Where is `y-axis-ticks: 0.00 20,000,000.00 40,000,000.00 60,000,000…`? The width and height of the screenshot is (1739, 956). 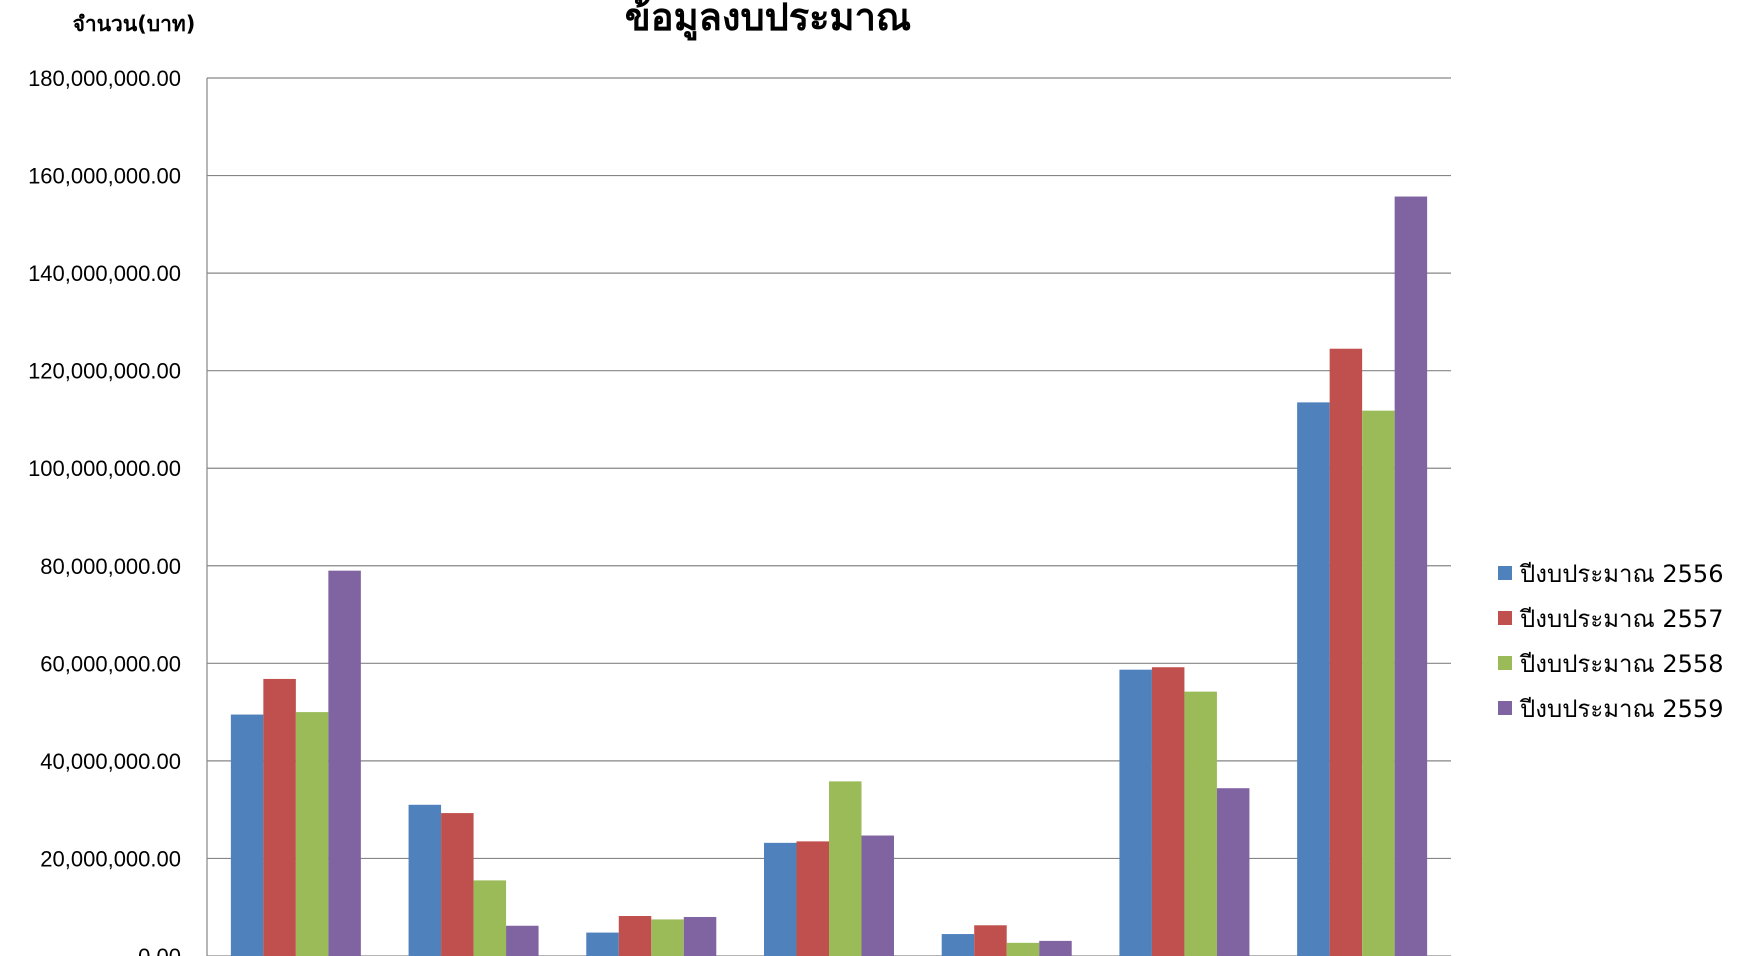
y-axis-ticks: 0.00 20,000,000.00 40,000,000.00 60,000,000… is located at coordinates (104, 511).